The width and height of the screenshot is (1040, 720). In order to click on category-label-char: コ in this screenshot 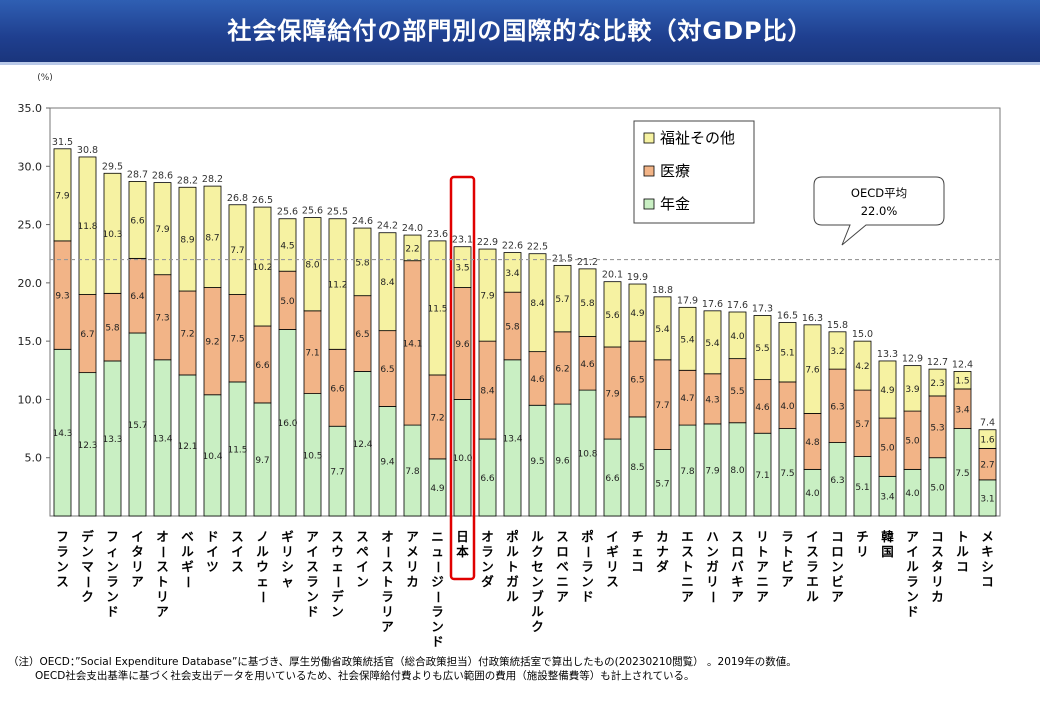, I will do `click(637, 566)`.